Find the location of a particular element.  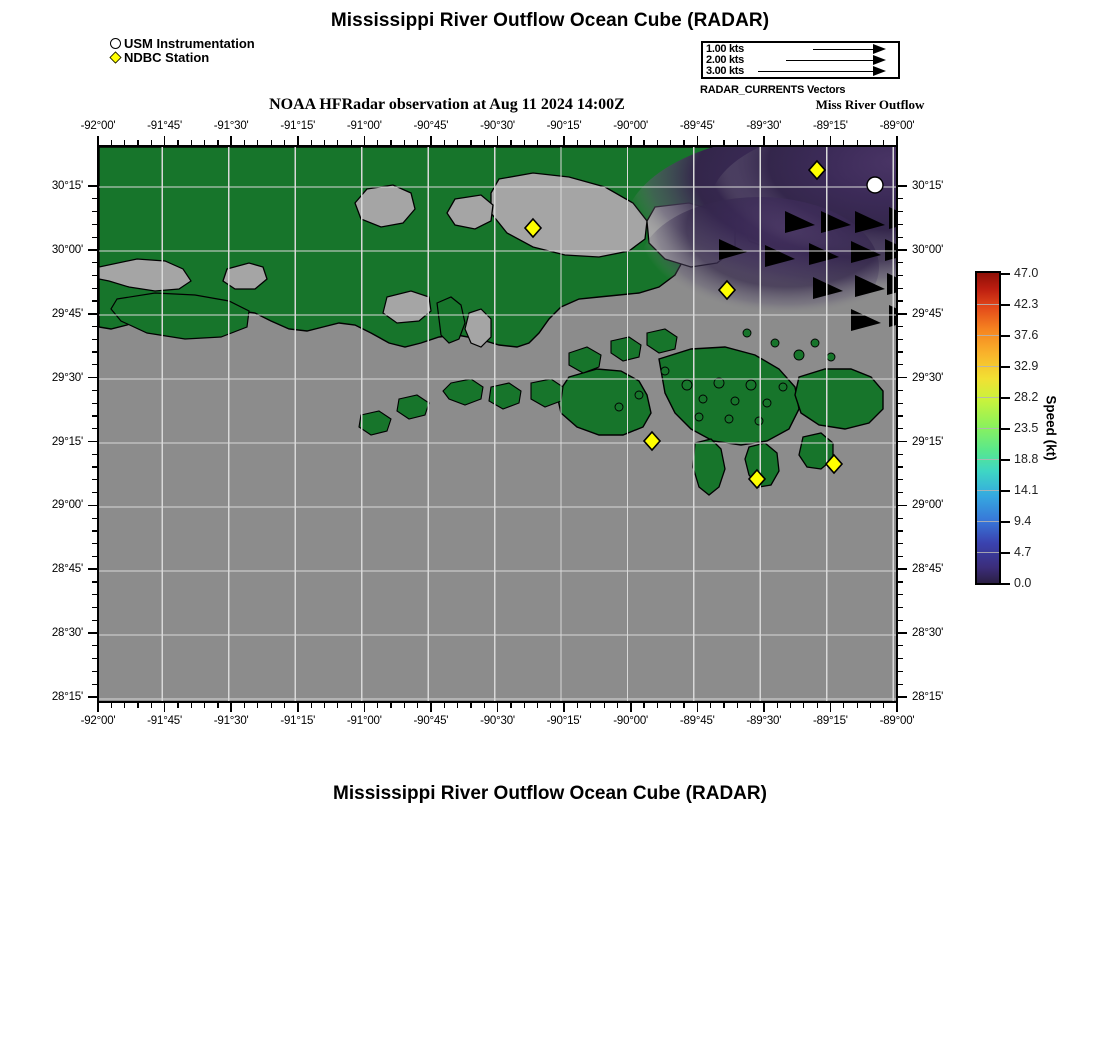

x-axis-label: -89°45' is located at coordinates (697, 126).